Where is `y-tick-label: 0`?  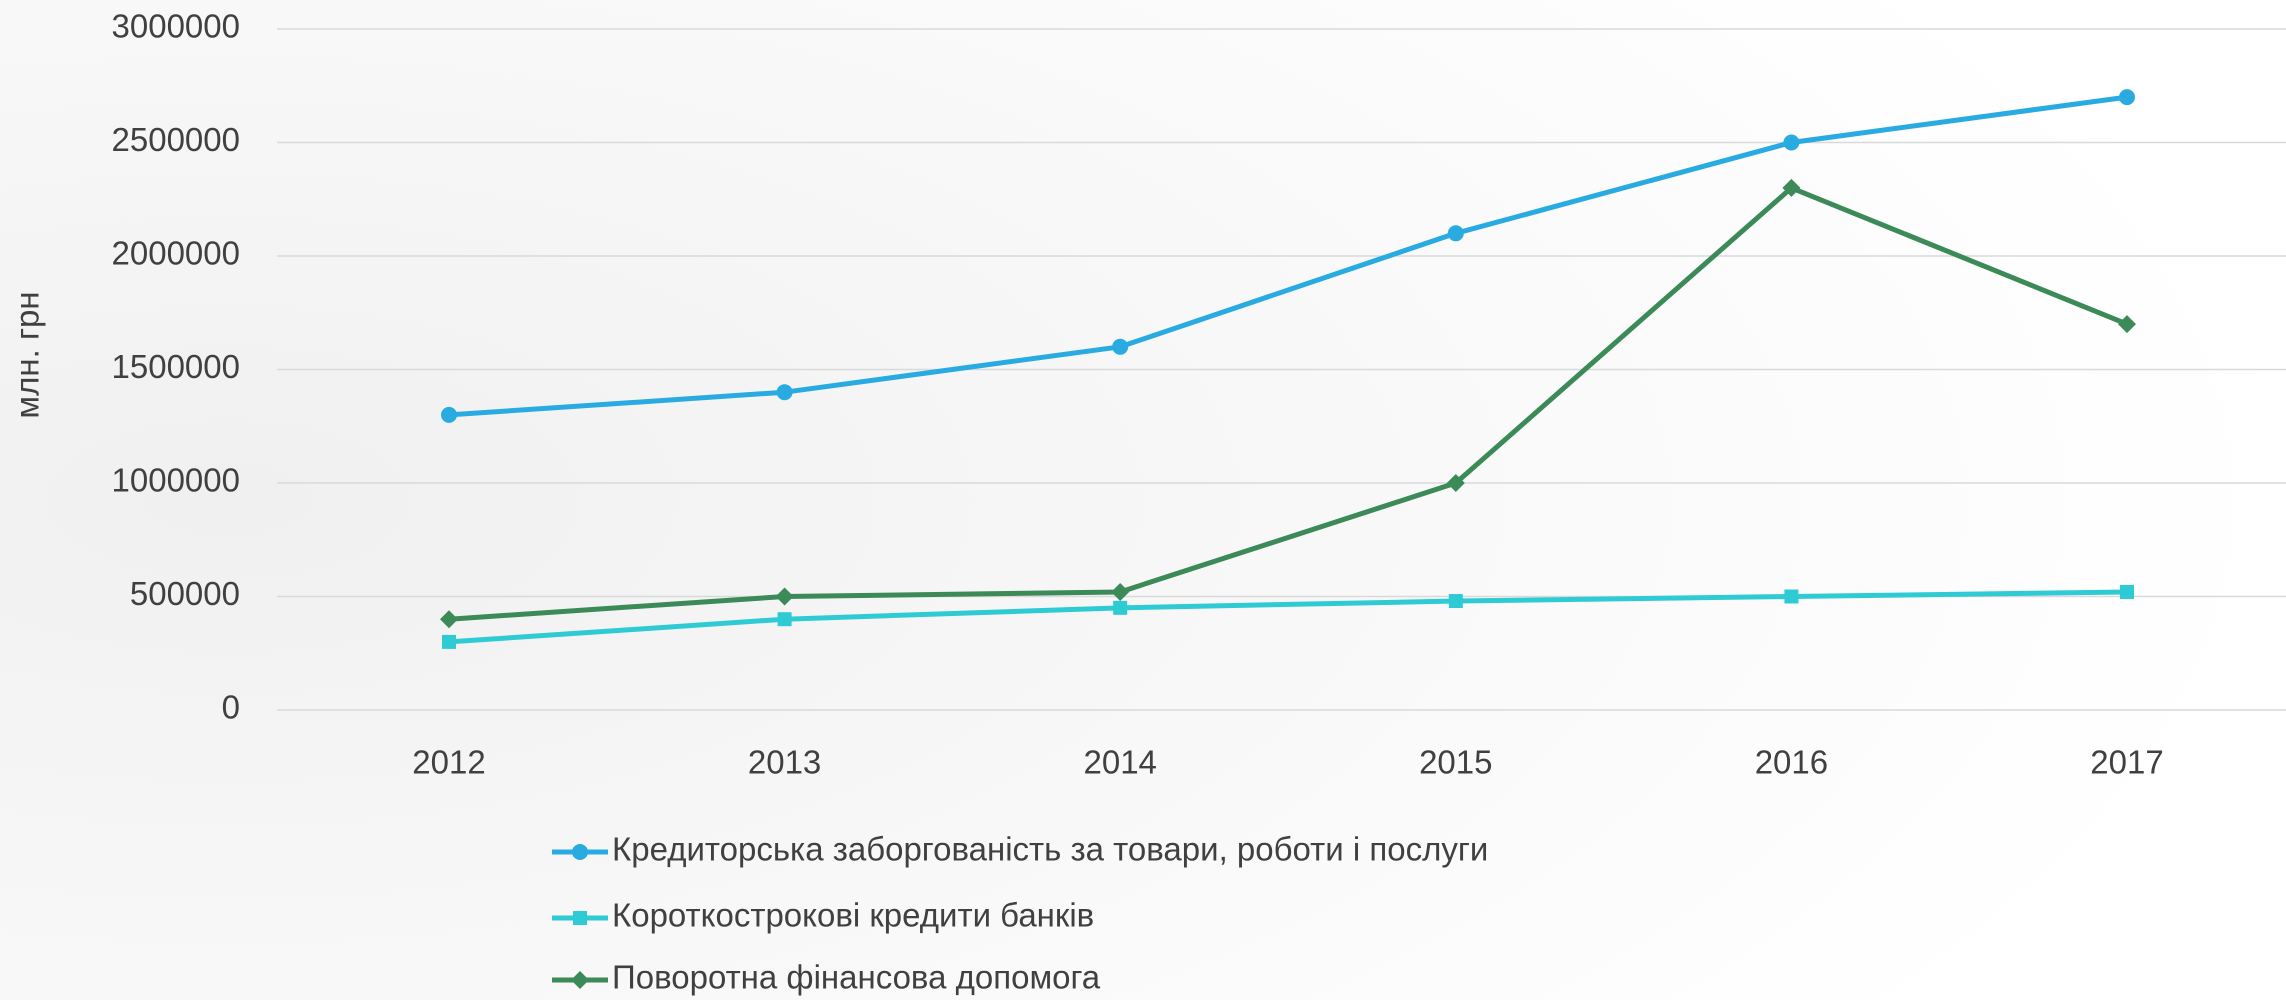
y-tick-label: 0 is located at coordinates (231, 707).